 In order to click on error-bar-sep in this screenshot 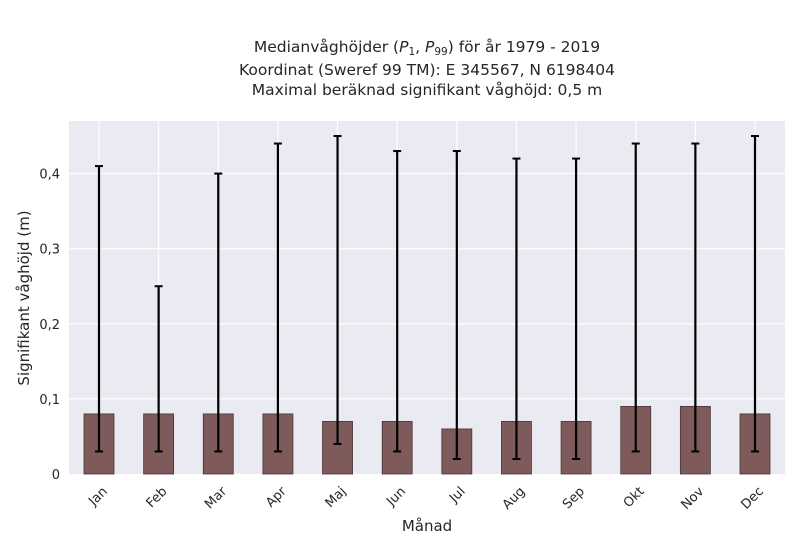, I will do `click(576, 308)`.